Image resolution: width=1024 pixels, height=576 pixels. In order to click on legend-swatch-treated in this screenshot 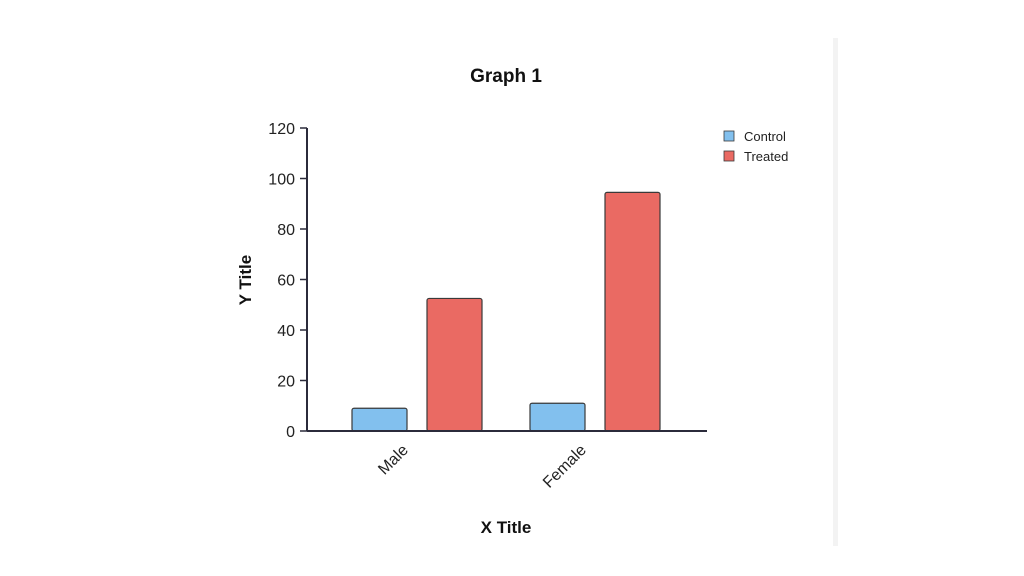, I will do `click(729, 156)`.